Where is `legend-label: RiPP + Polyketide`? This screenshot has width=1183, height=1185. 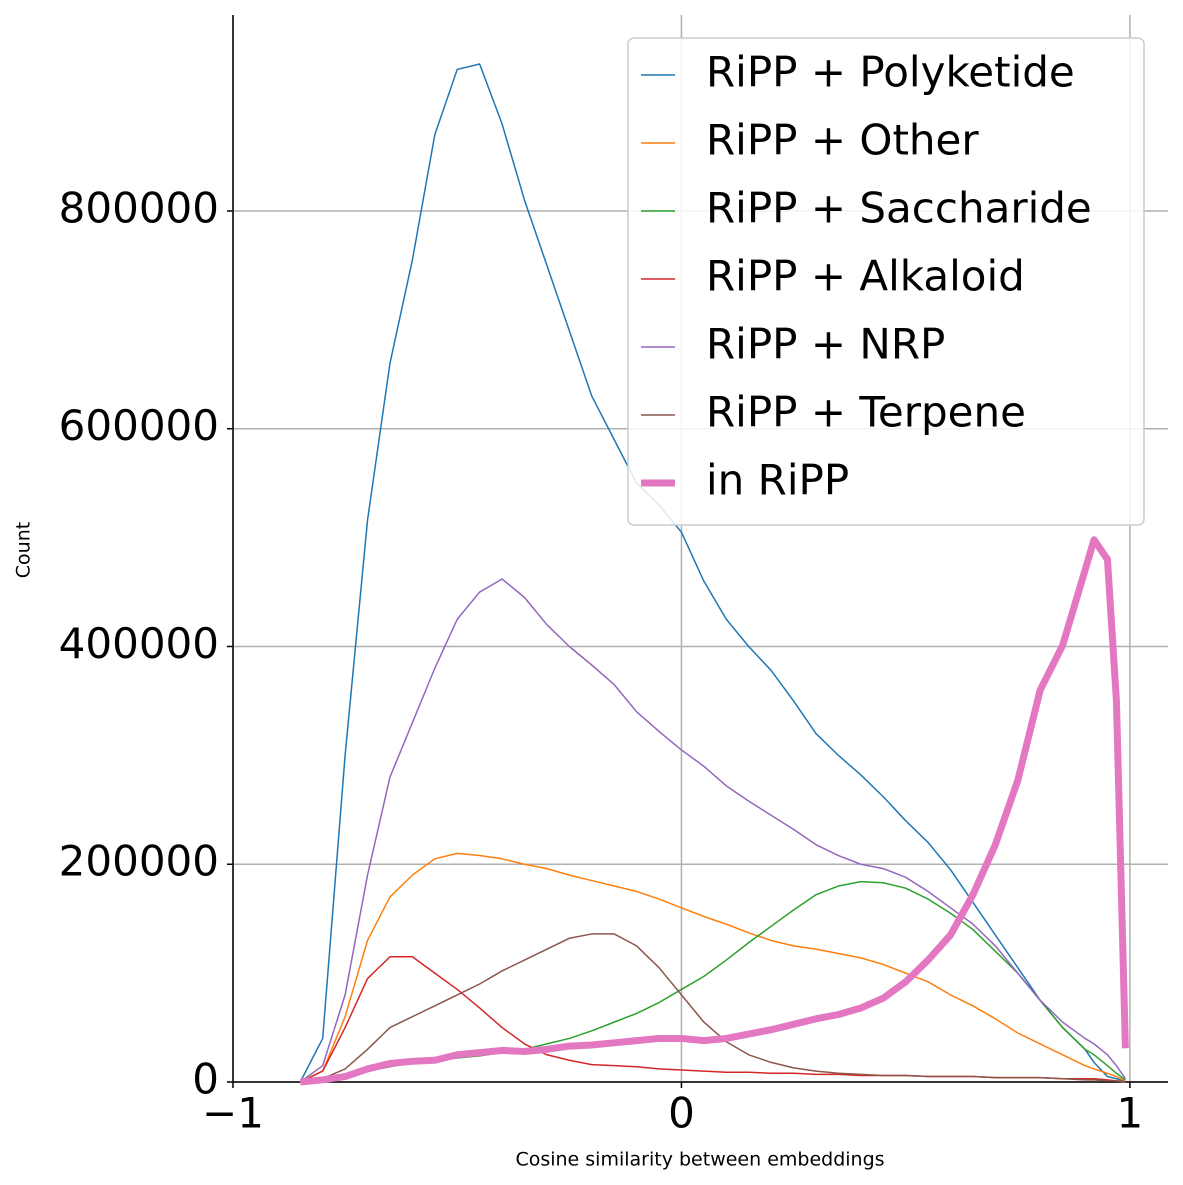
legend-label: RiPP + Polyketide is located at coordinates (890, 72).